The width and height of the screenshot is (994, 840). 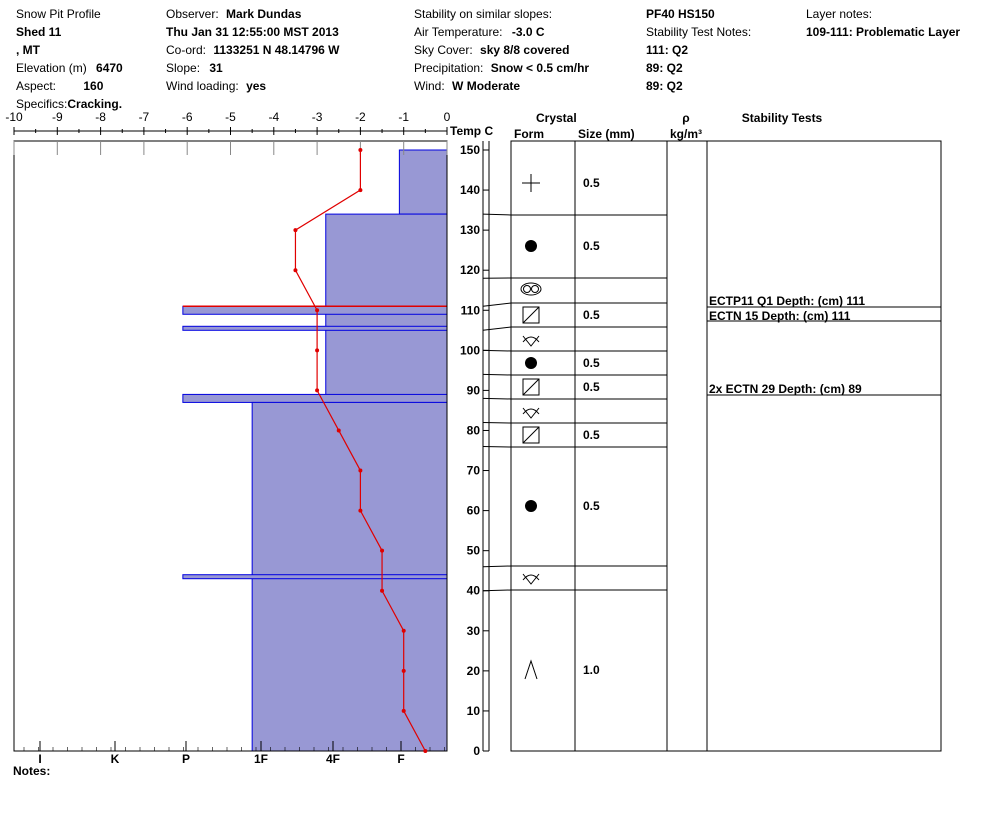 What do you see at coordinates (531, 669) in the screenshot?
I see `depth-hoar-icon` at bounding box center [531, 669].